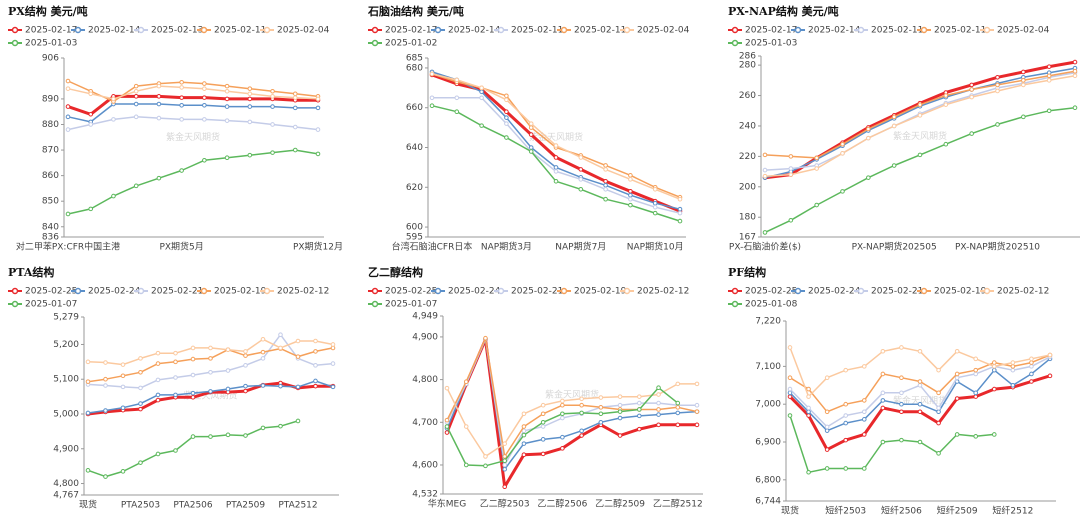 The width and height of the screenshot is (1080, 522). I want to click on y-tick-label: 5,000, so click(66, 414).